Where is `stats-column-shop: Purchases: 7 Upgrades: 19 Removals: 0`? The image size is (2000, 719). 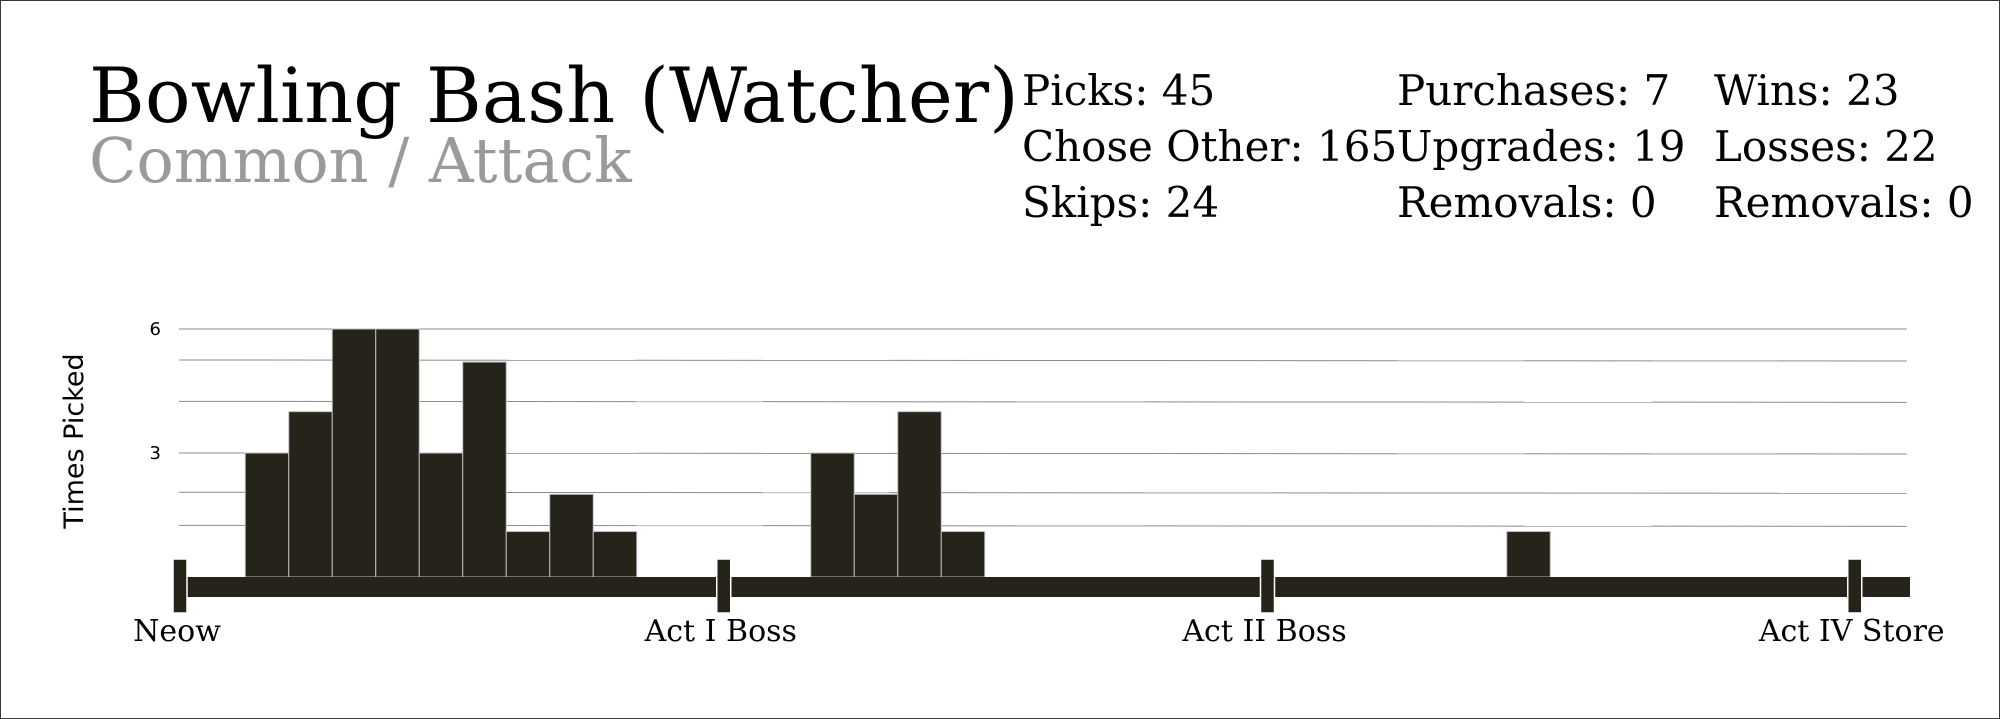
stats-column-shop: Purchases: 7 Upgrades: 19 Removals: 0 is located at coordinates (1541, 147).